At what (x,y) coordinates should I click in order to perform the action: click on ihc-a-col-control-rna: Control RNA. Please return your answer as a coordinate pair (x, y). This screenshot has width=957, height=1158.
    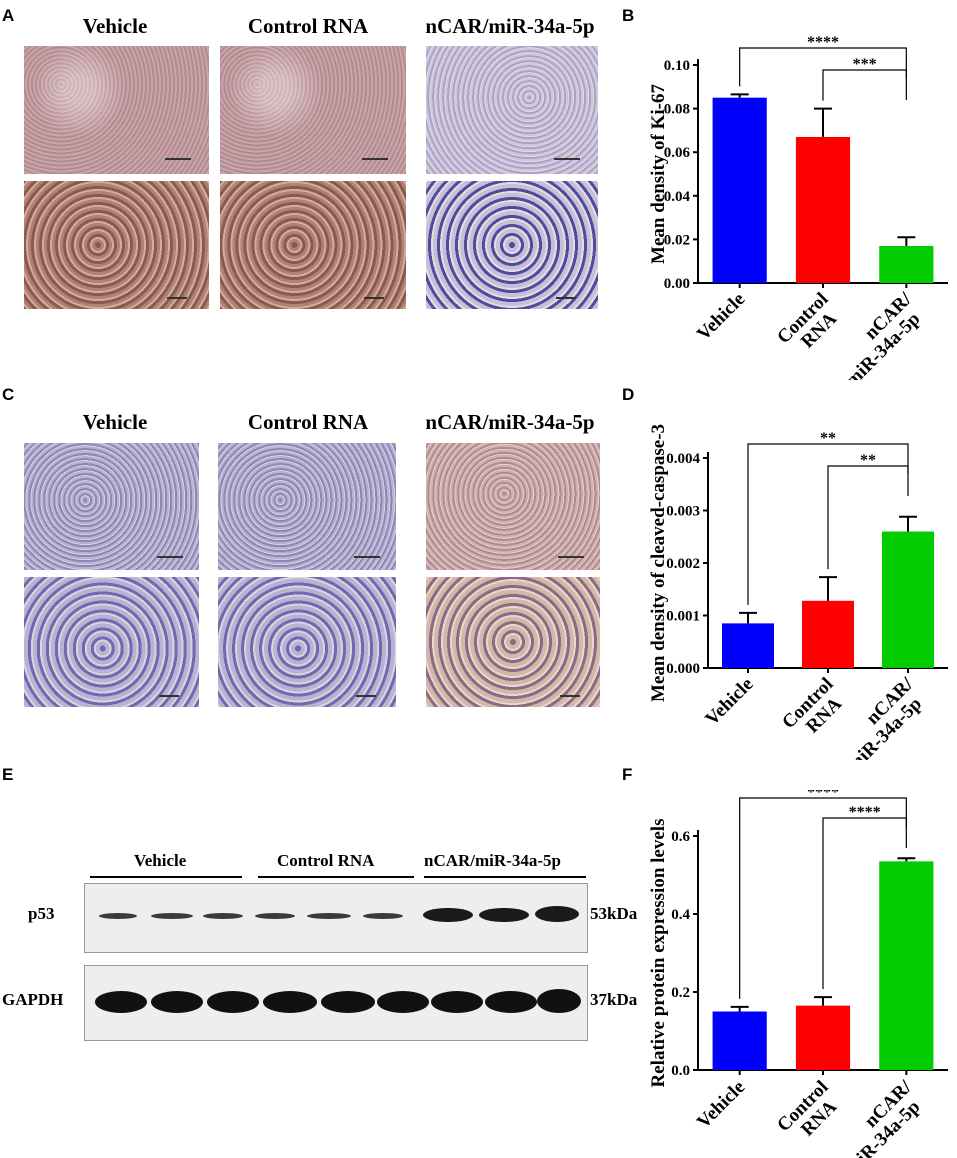
    Looking at the image, I should click on (308, 26).